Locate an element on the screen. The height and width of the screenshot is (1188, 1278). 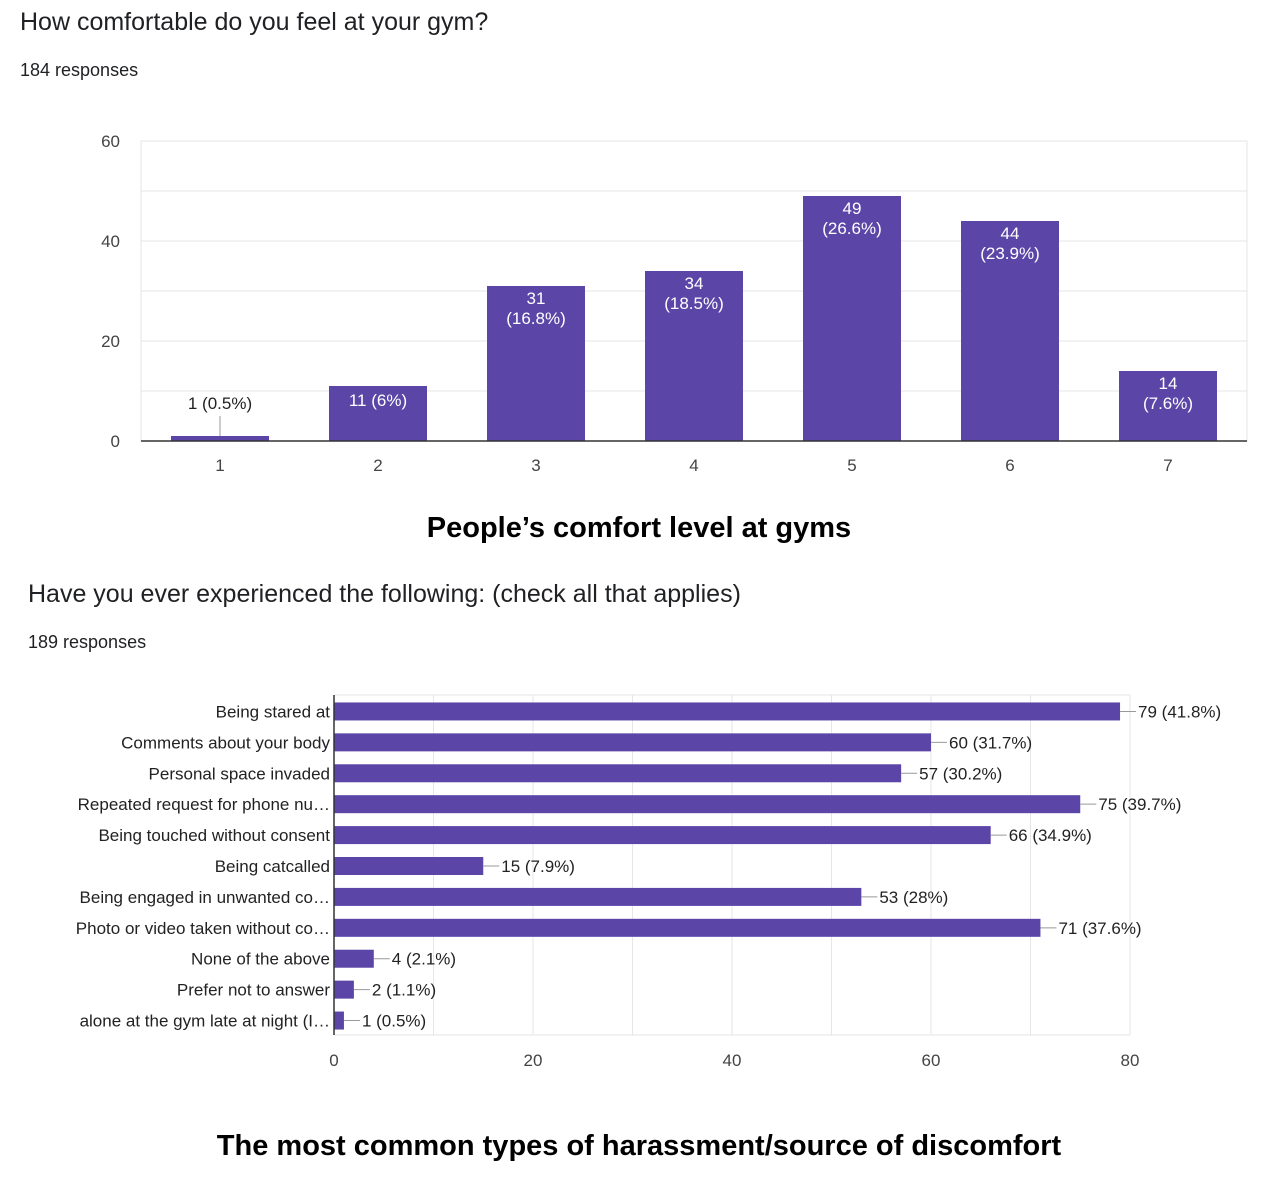
chart2-data-label: 79 (41.8%) is located at coordinates (1179, 711).